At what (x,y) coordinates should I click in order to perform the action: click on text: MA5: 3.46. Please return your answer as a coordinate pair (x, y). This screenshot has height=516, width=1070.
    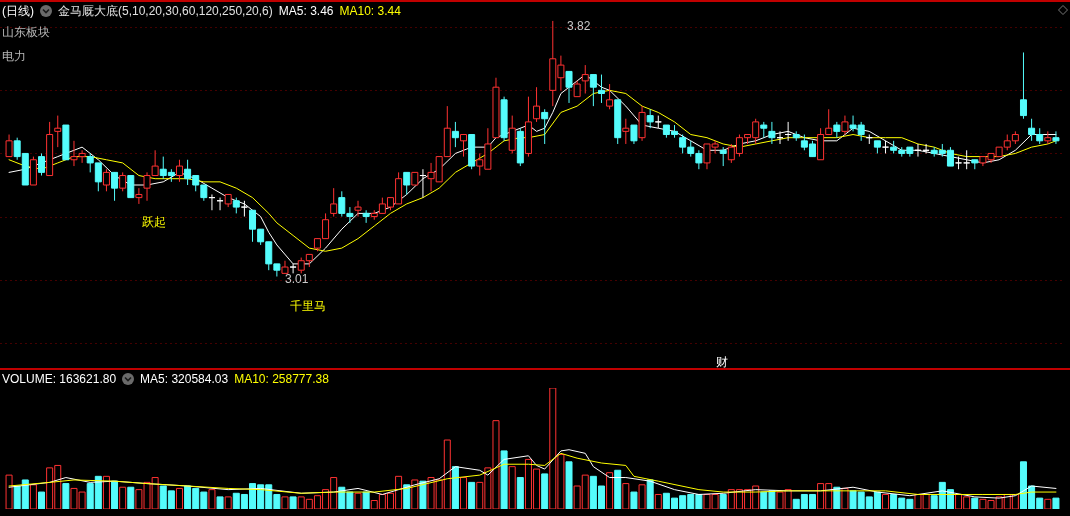
    Looking at the image, I should click on (306, 11).